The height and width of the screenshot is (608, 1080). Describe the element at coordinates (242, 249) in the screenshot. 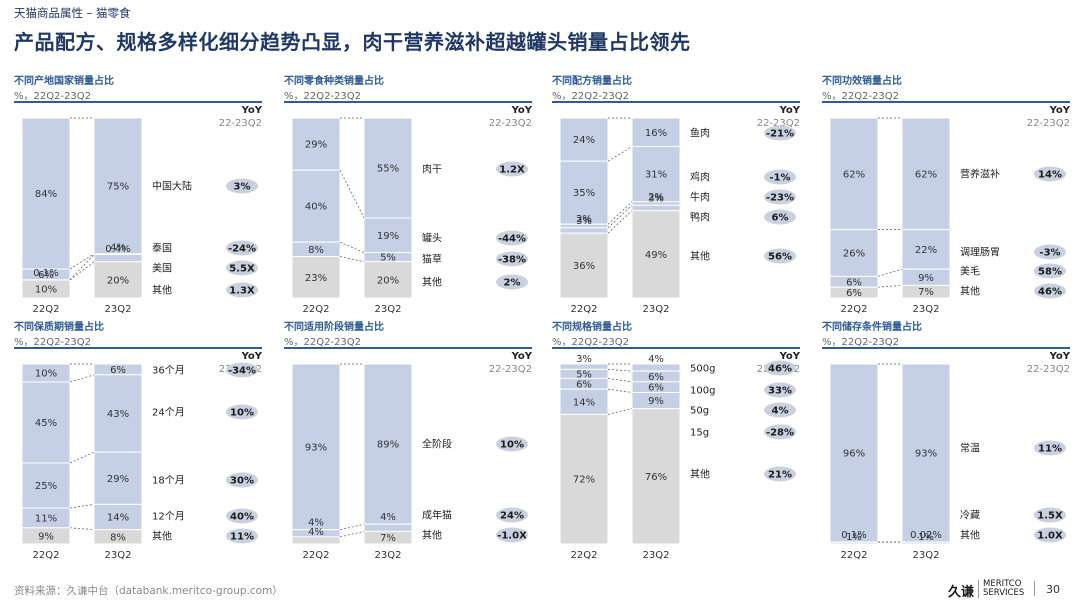

I see `yoy-value: -24%` at that location.